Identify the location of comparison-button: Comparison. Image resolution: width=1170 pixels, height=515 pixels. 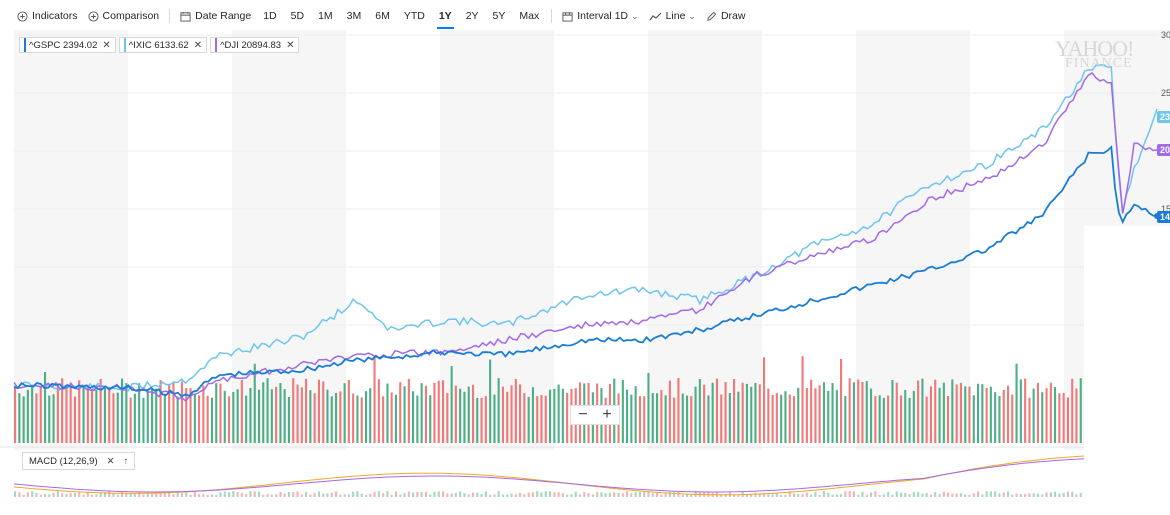
(124, 16).